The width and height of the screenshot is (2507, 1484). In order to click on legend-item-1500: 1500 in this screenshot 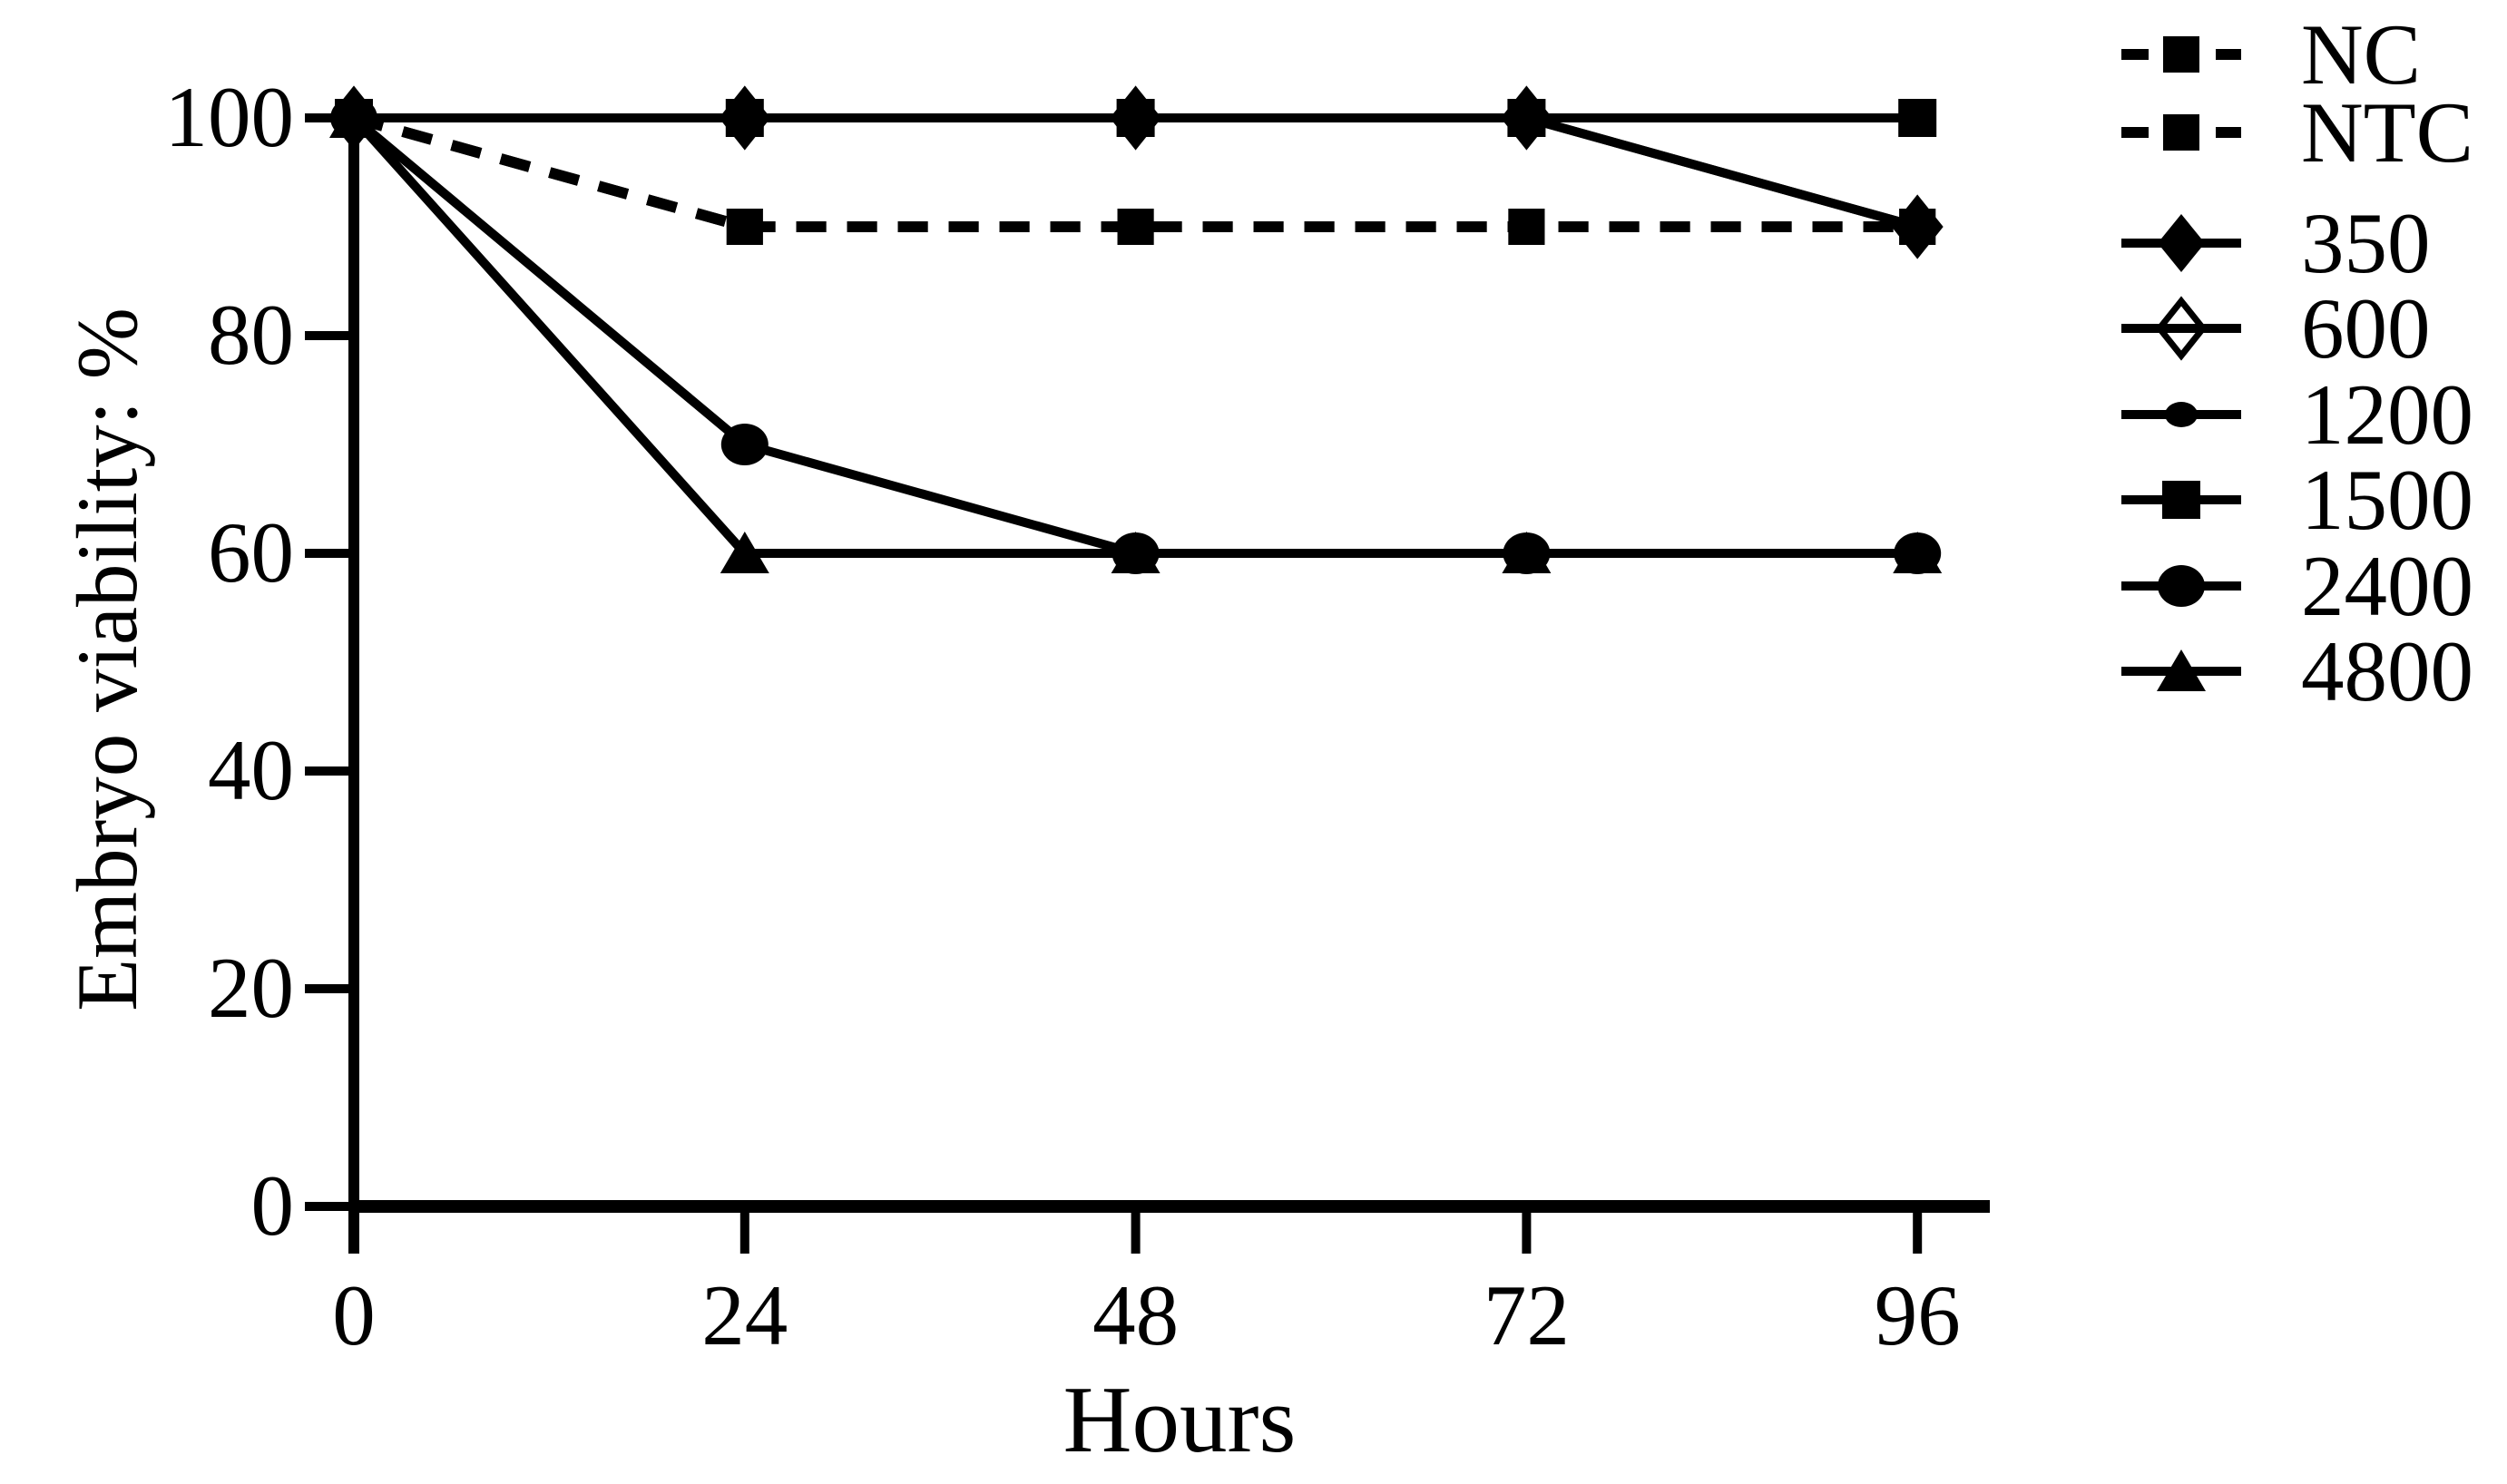, I will do `click(2297, 500)`.